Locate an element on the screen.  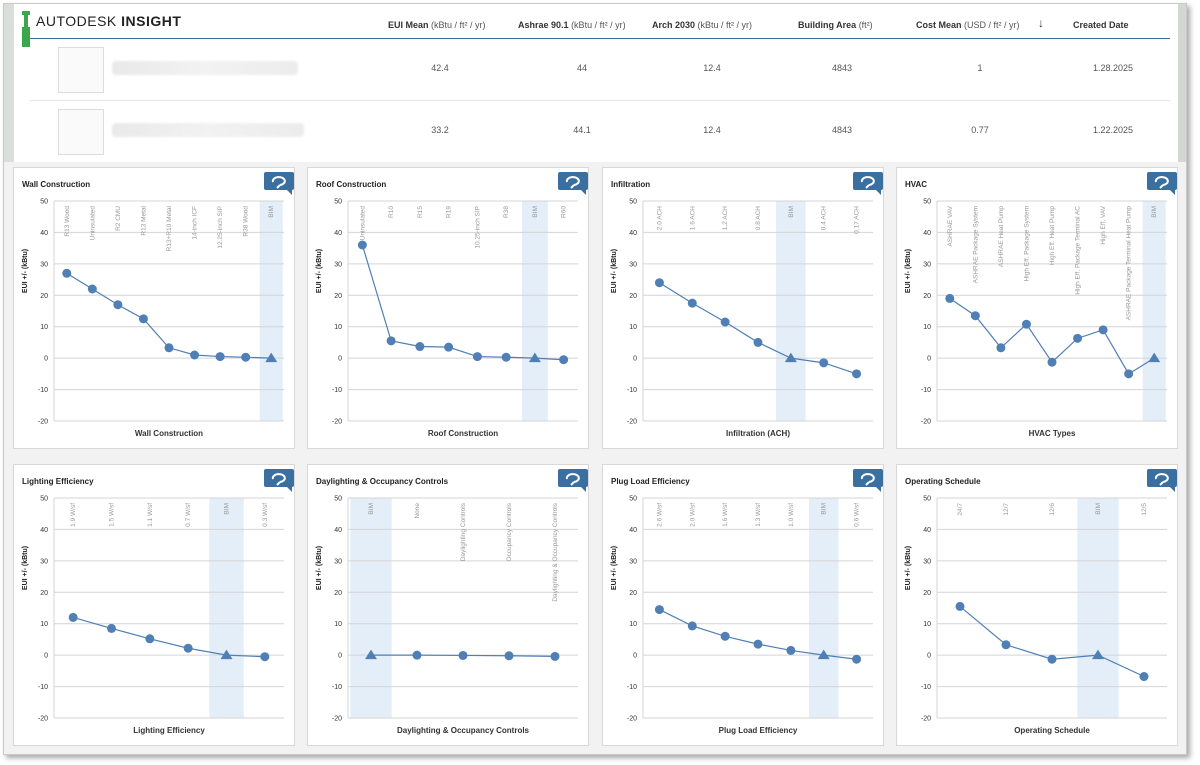
reload-icon is located at coordinates (572, 479).